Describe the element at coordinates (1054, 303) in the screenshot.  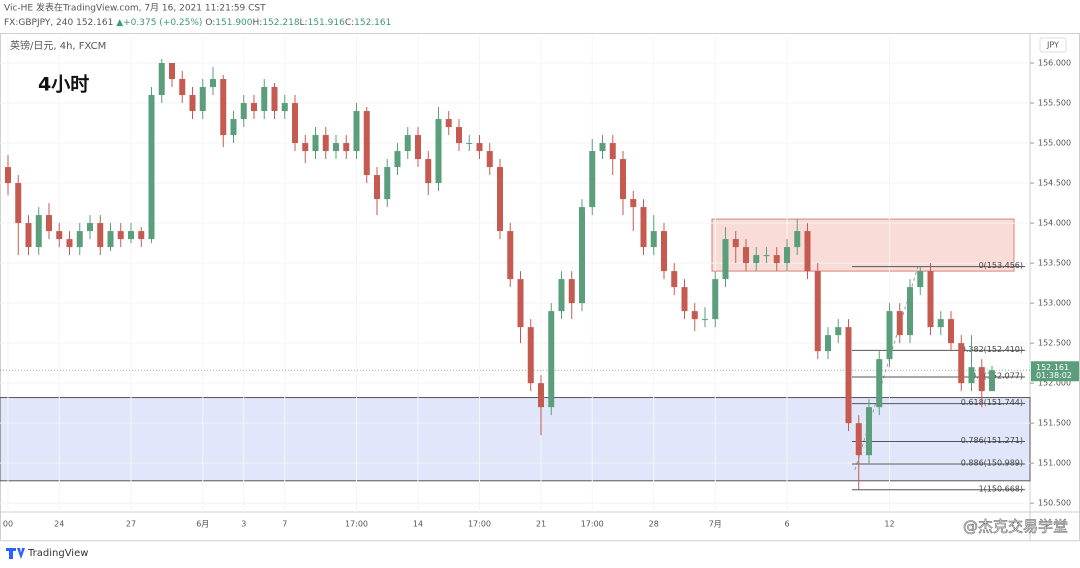
I see `y-tick-label: 153.000` at that location.